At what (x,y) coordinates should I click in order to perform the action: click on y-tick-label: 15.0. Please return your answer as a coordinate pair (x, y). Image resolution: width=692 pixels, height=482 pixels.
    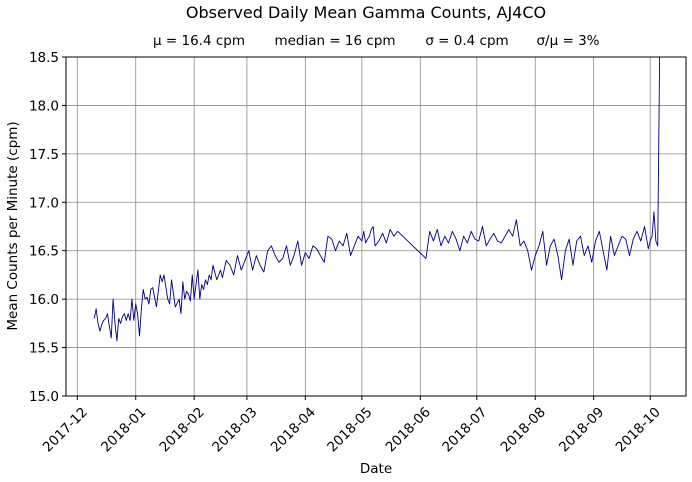
    Looking at the image, I should click on (44, 397).